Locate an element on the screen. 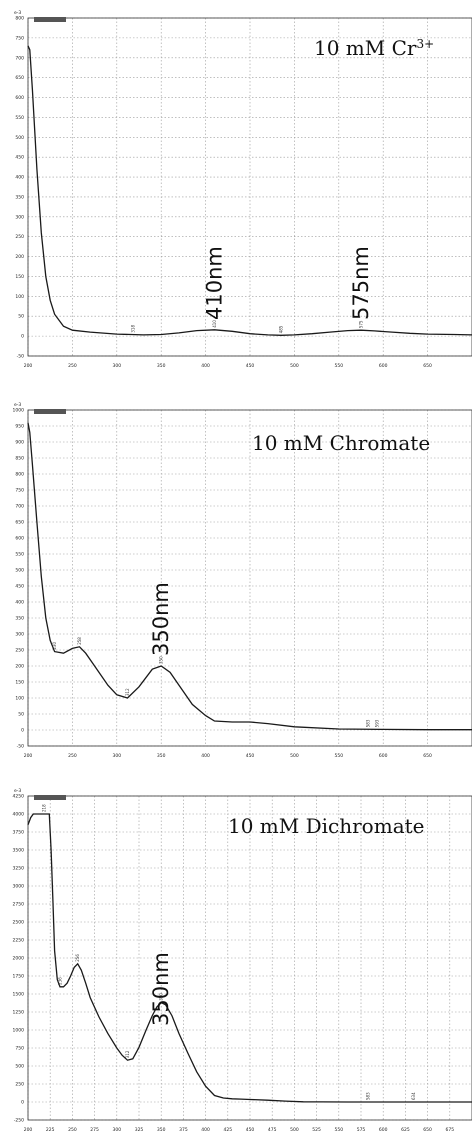 The width and height of the screenshot is (472, 1140). y-tick-label: 450 is located at coordinates (19, 158).